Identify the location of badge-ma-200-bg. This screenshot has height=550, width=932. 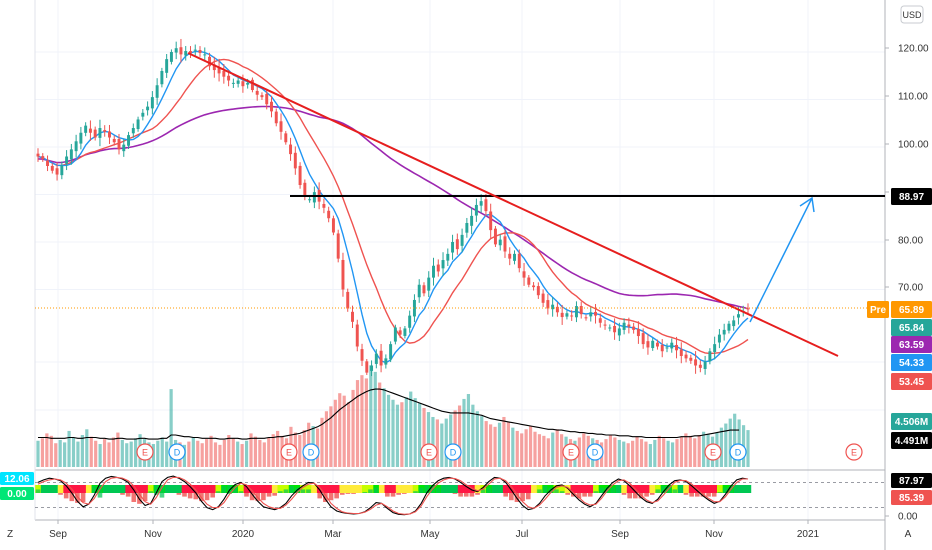
(911, 344).